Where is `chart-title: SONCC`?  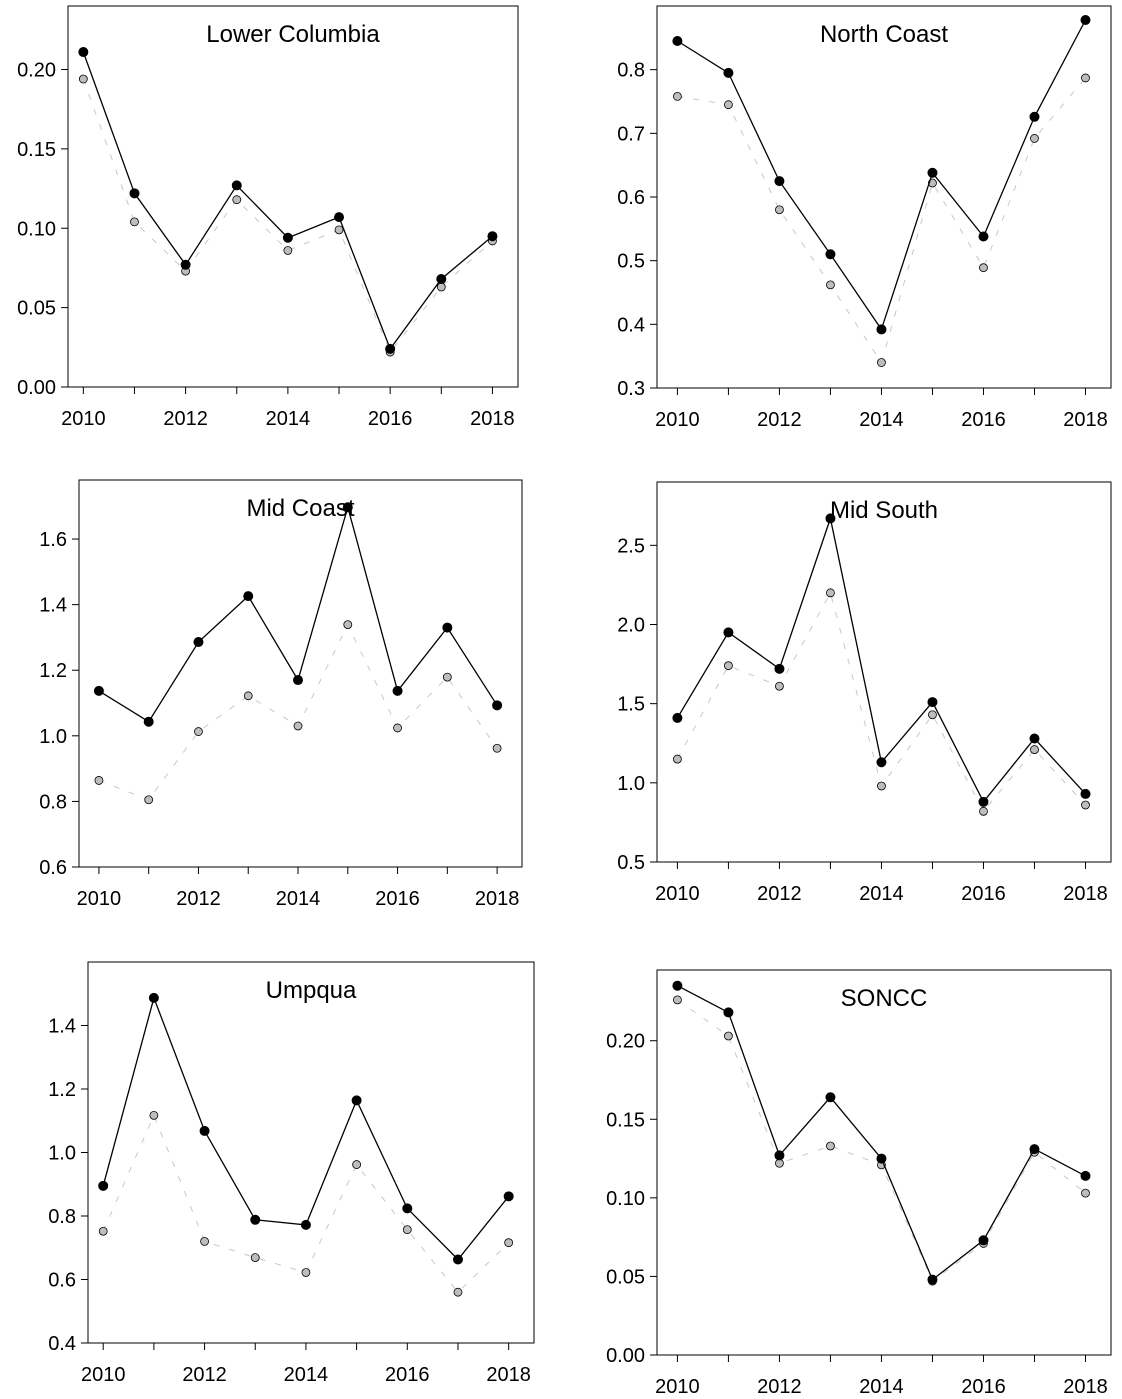
chart-title: SONCC is located at coordinates (884, 998).